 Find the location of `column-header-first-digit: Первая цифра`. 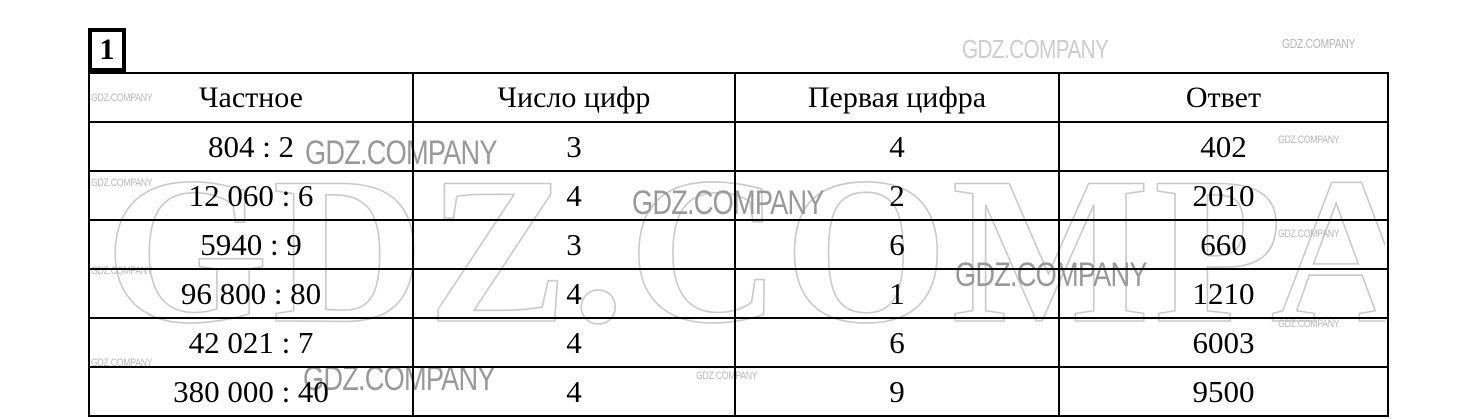

column-header-first-digit: Первая цифра is located at coordinates (897, 97).